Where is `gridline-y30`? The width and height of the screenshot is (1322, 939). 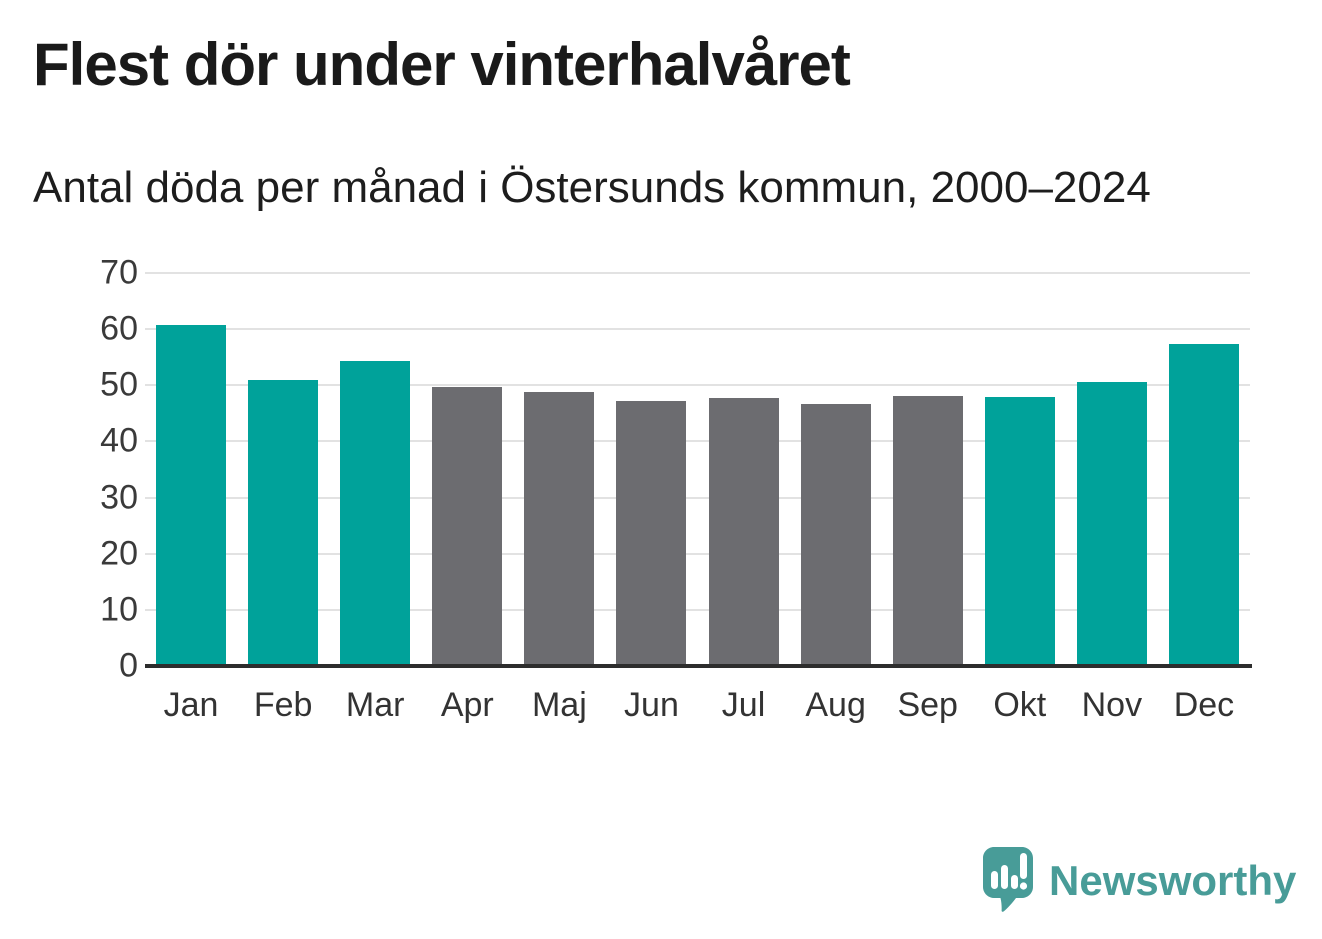
gridline-y30 is located at coordinates (697, 497).